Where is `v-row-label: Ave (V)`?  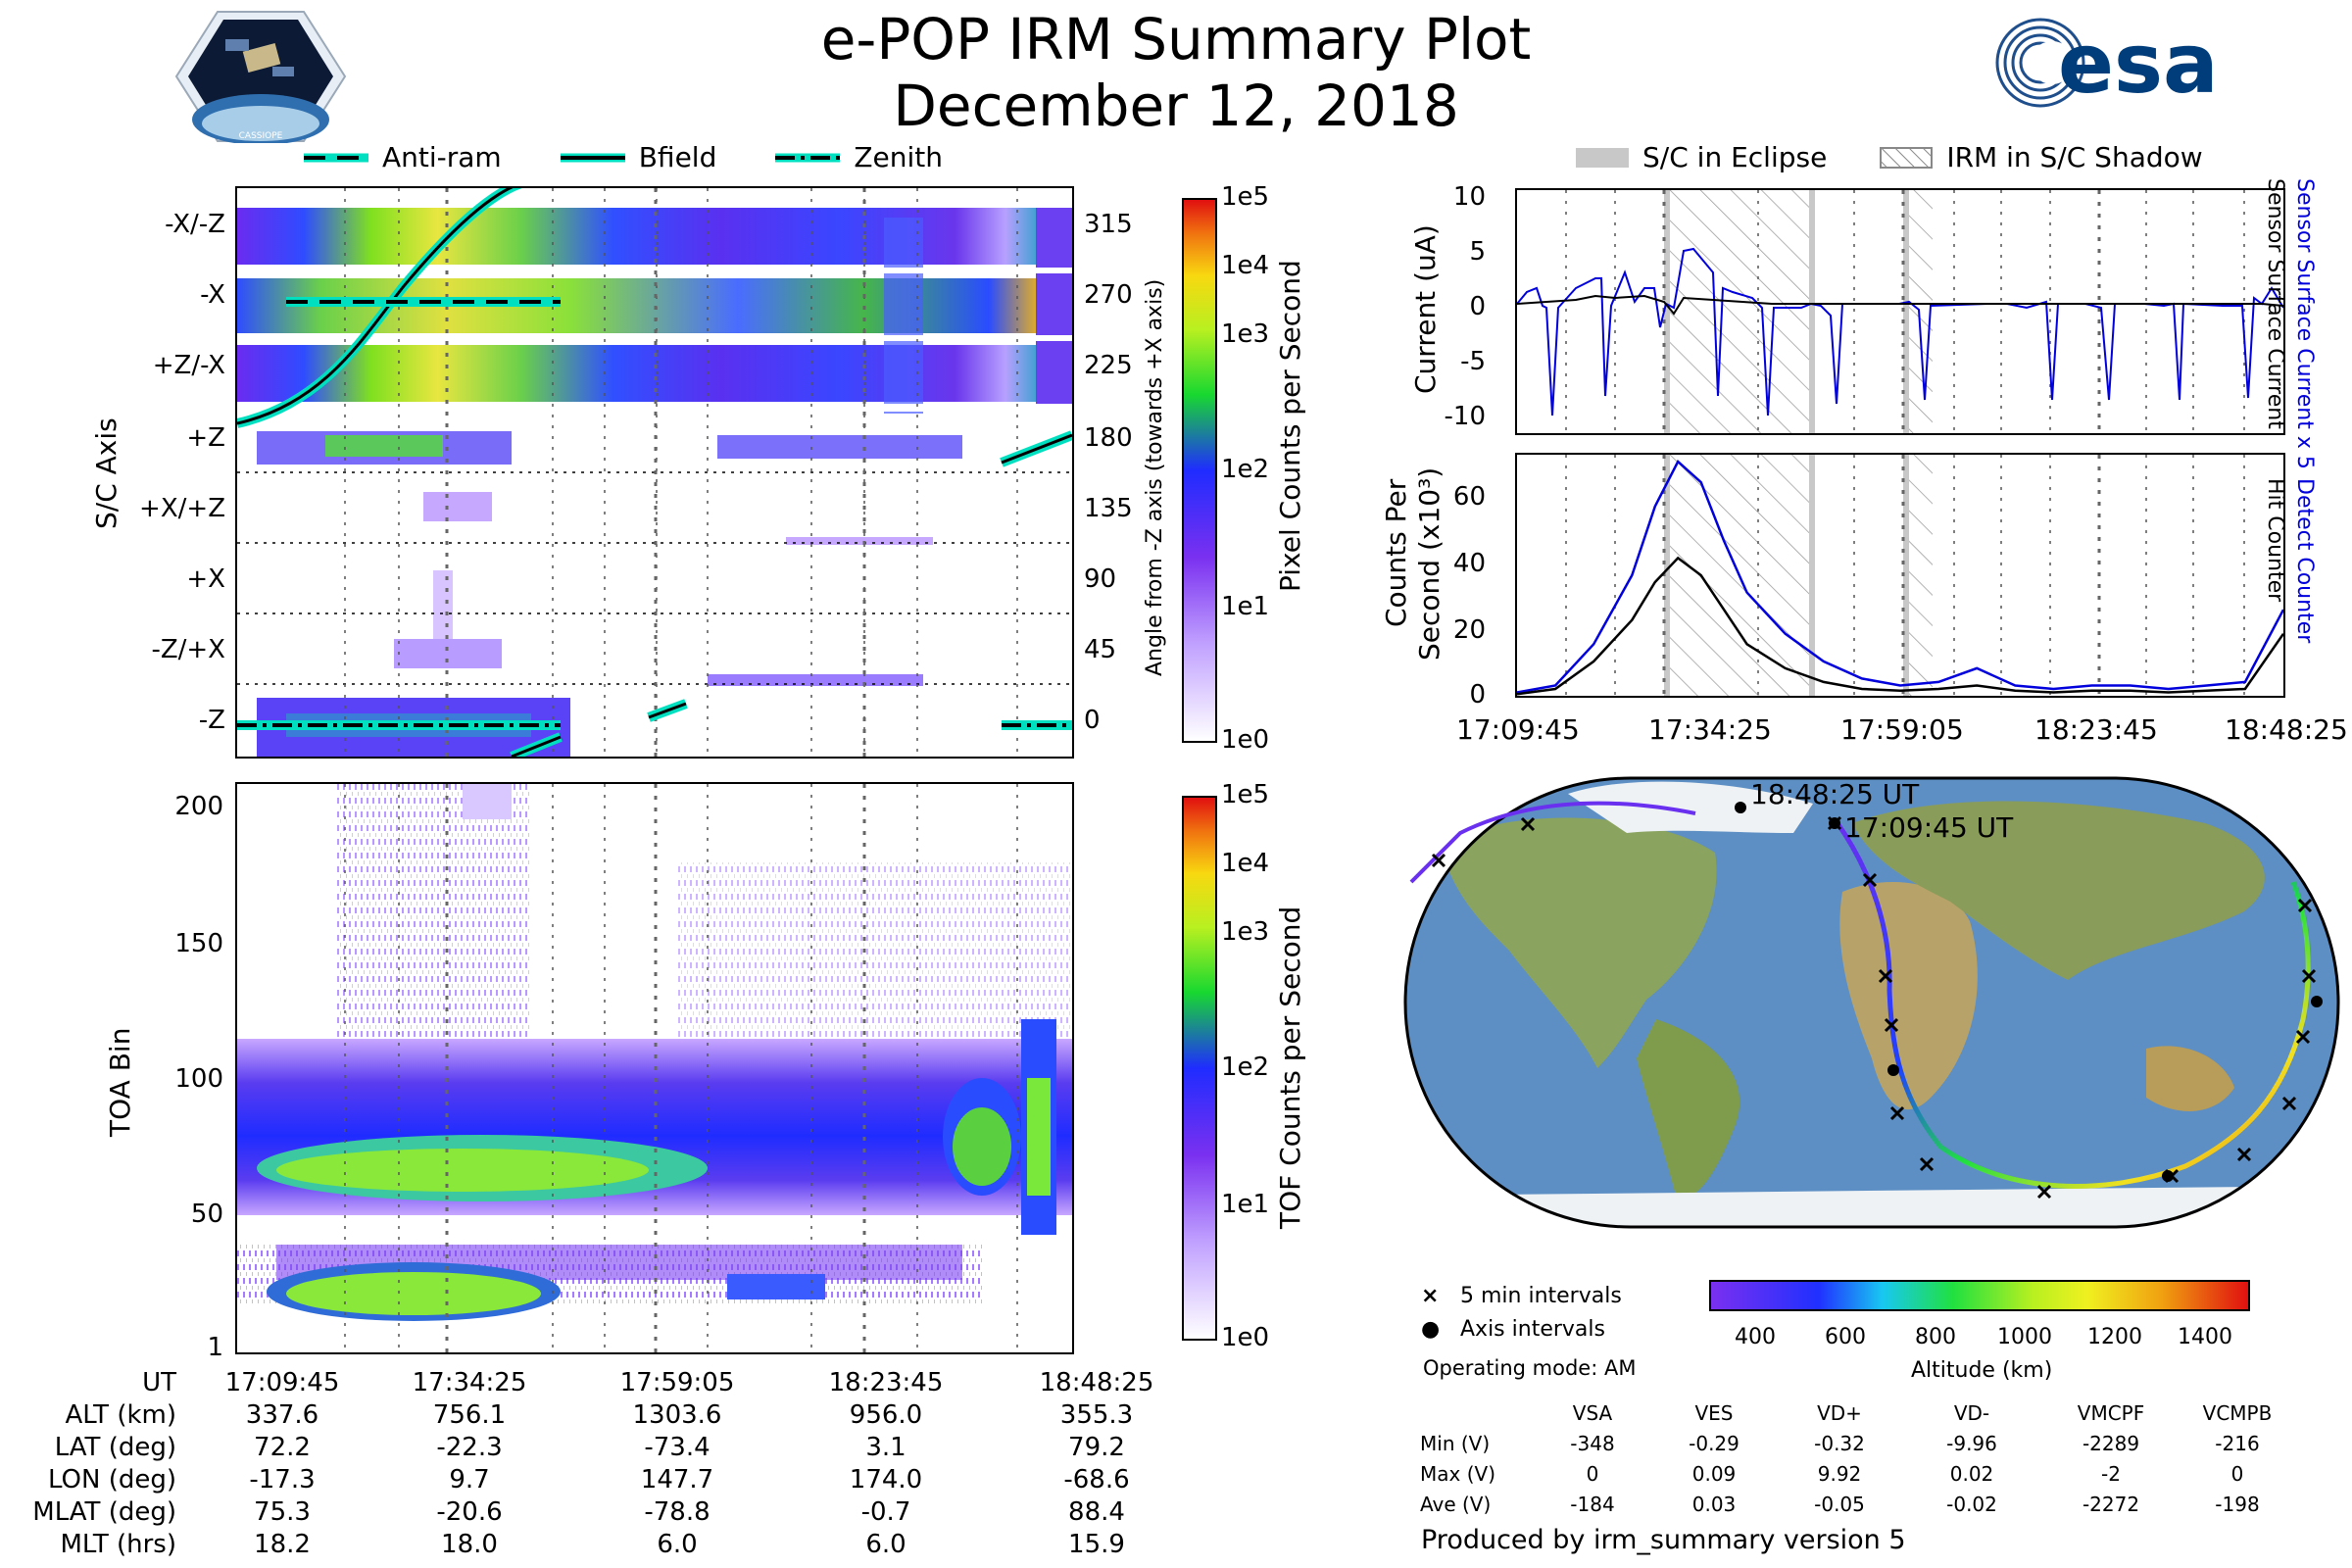 v-row-label: Ave (V) is located at coordinates (1456, 1504).